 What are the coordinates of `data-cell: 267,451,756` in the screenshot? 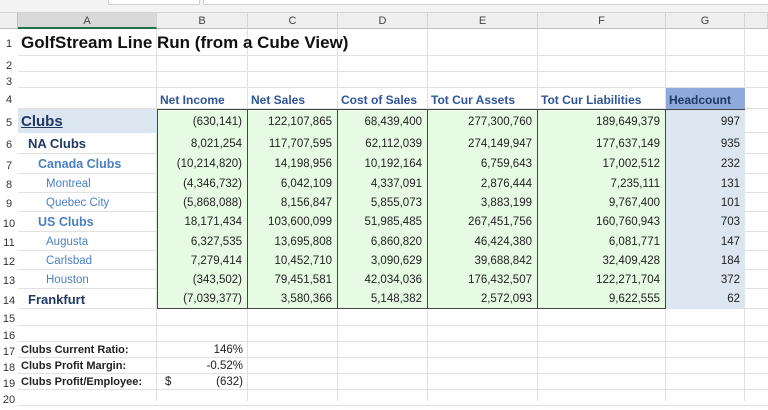 It's located at (483, 222).